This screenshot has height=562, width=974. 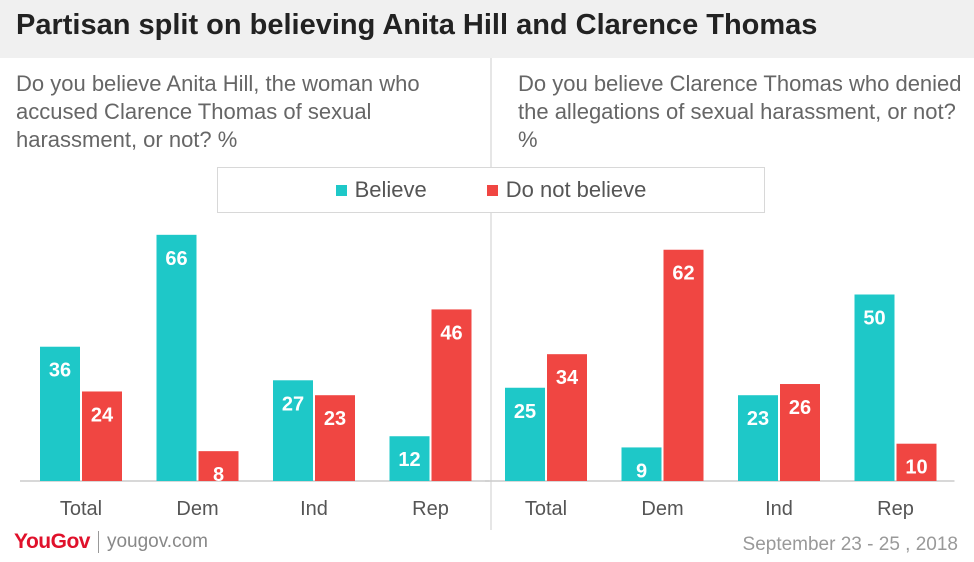 I want to click on category-label-1-total: Total, so click(x=81, y=509).